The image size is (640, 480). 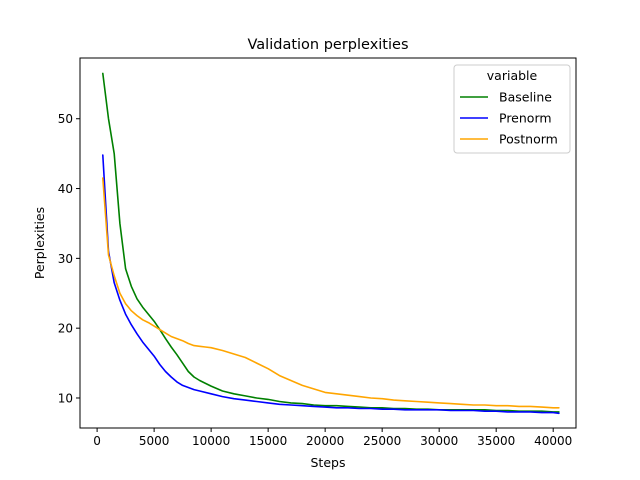 What do you see at coordinates (439, 441) in the screenshot?
I see `x-tick-label: 30000` at bounding box center [439, 441].